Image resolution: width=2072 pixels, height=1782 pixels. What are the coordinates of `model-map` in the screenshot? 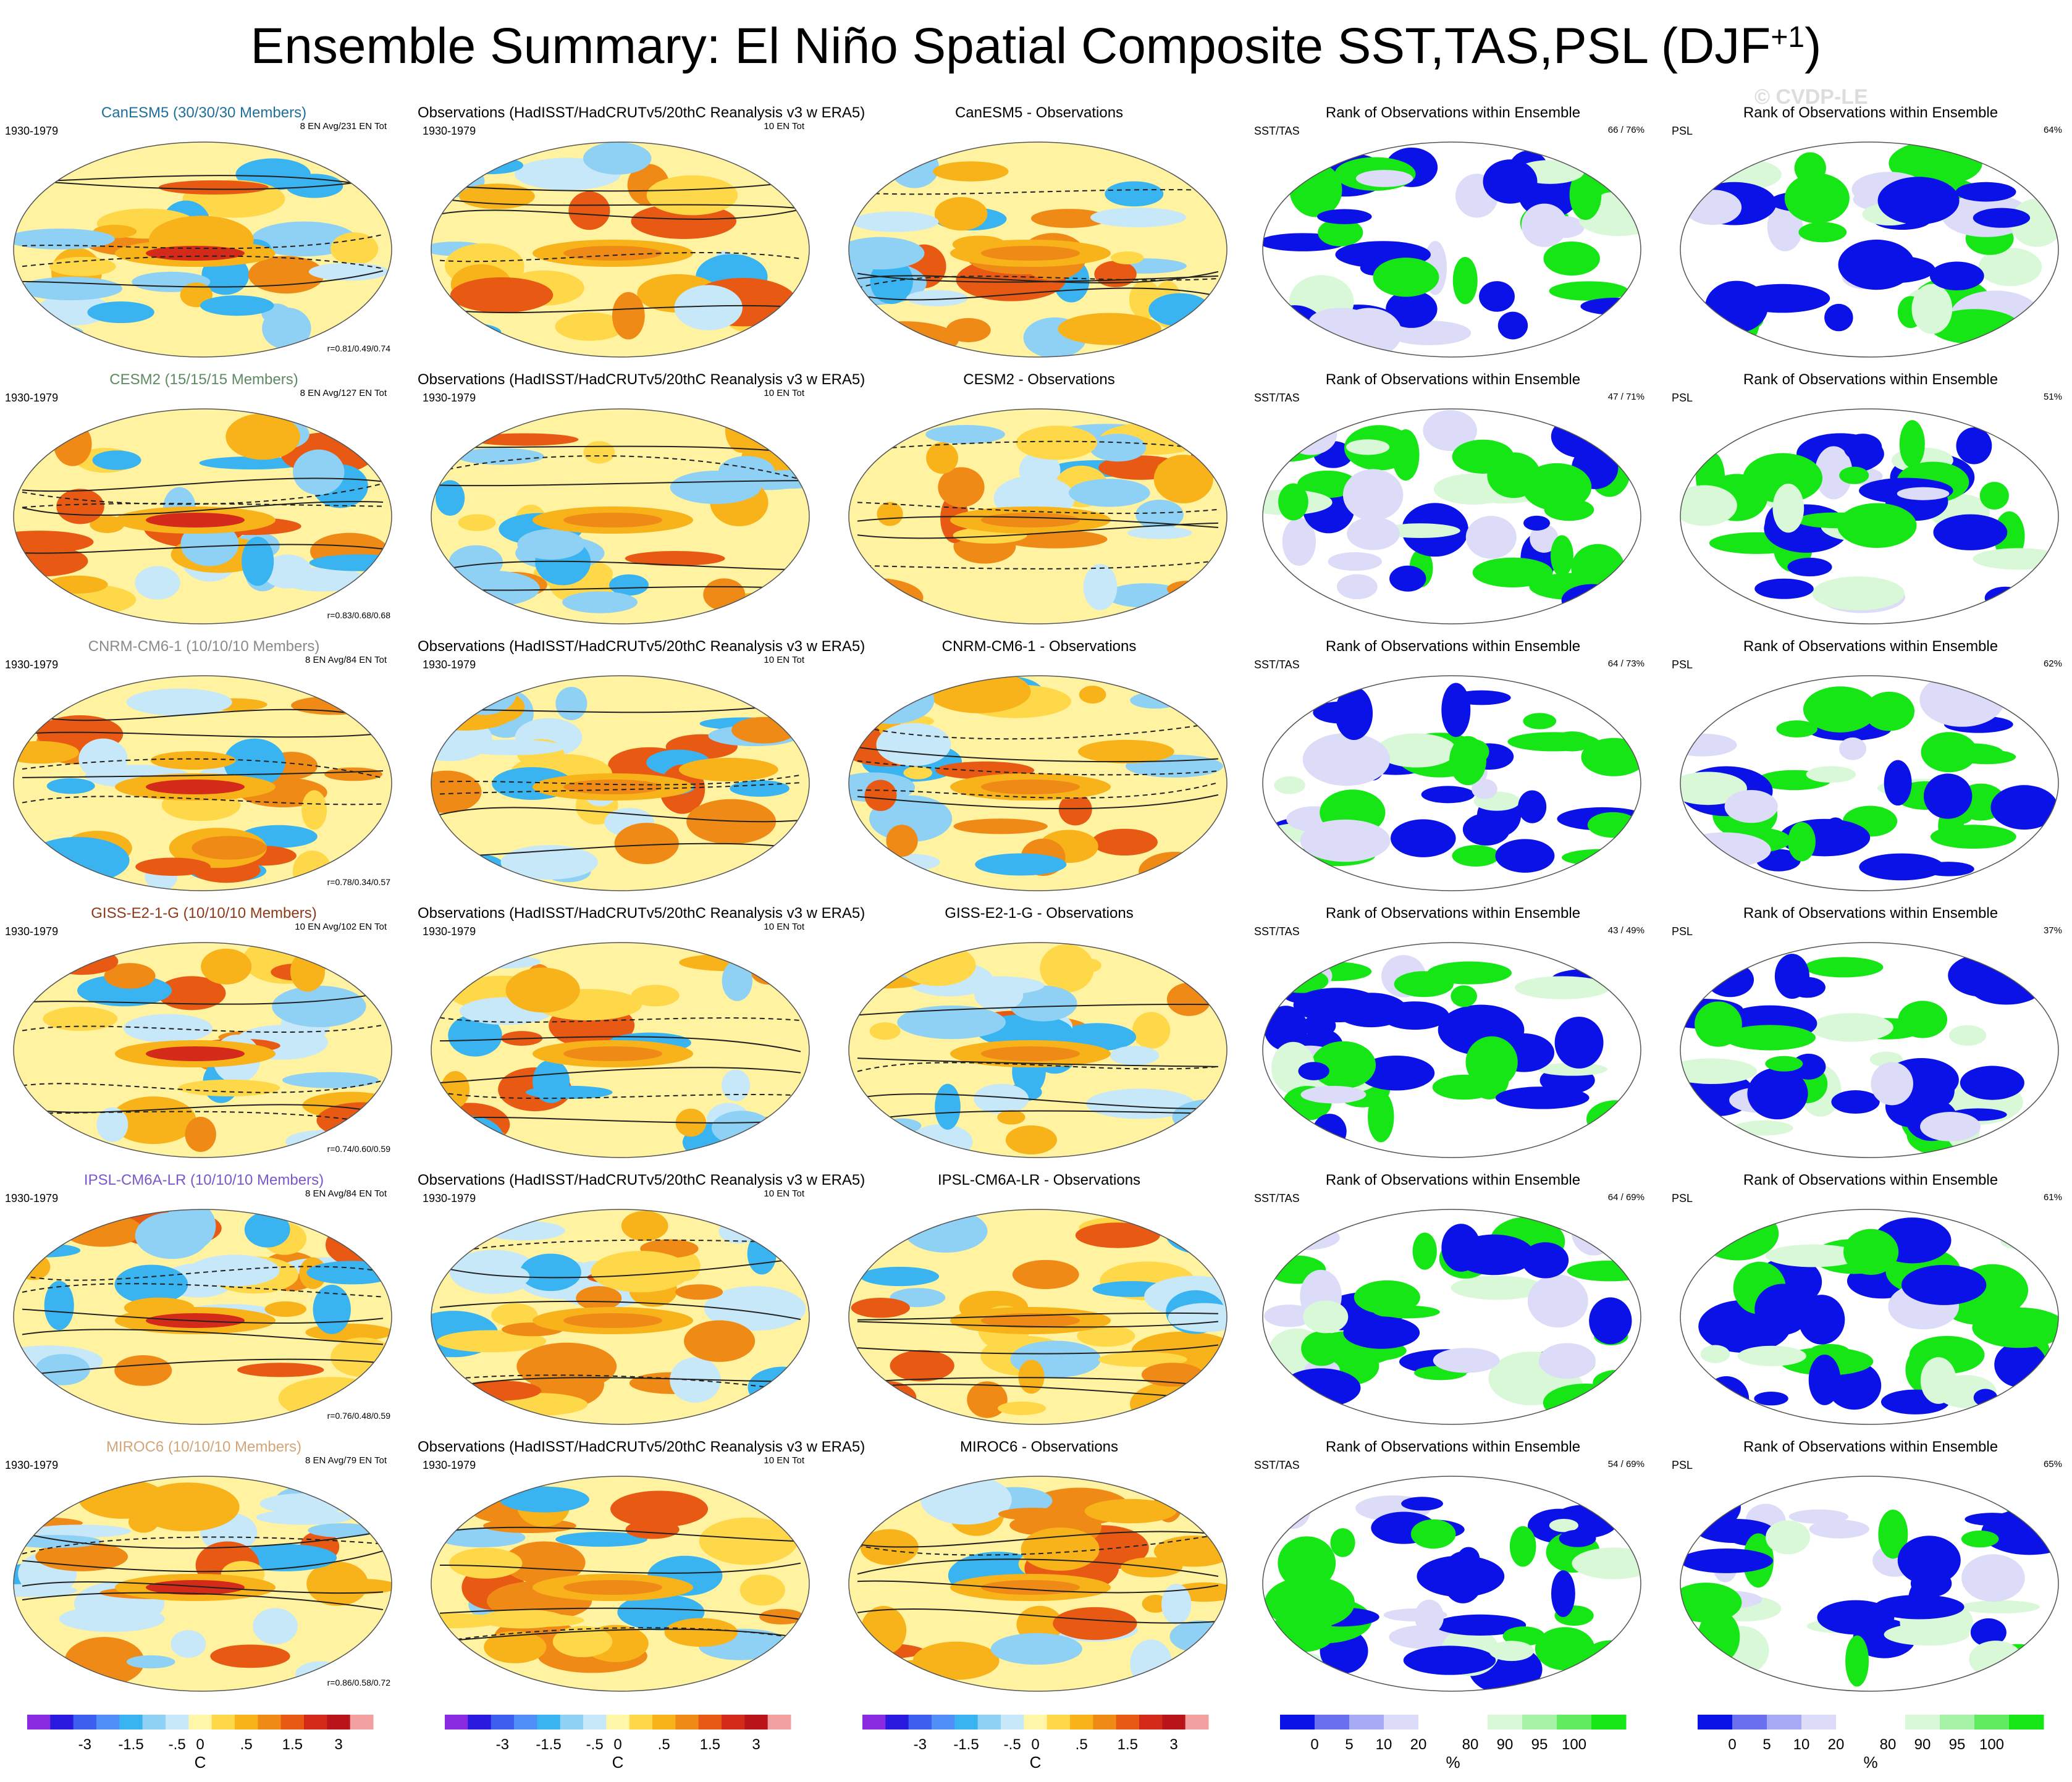 It's located at (202, 783).